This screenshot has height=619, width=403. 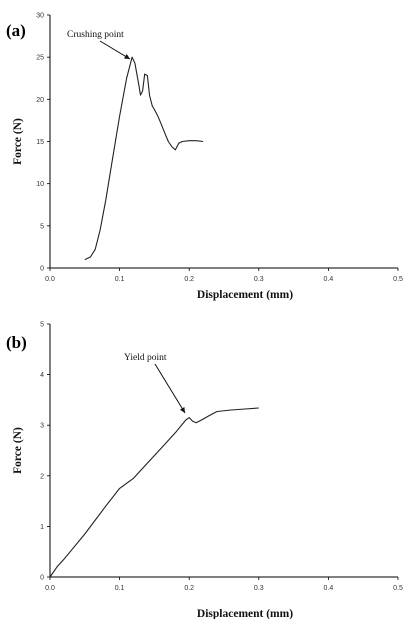 I want to click on chart-a-x-tick-label: 0.4, so click(x=329, y=279).